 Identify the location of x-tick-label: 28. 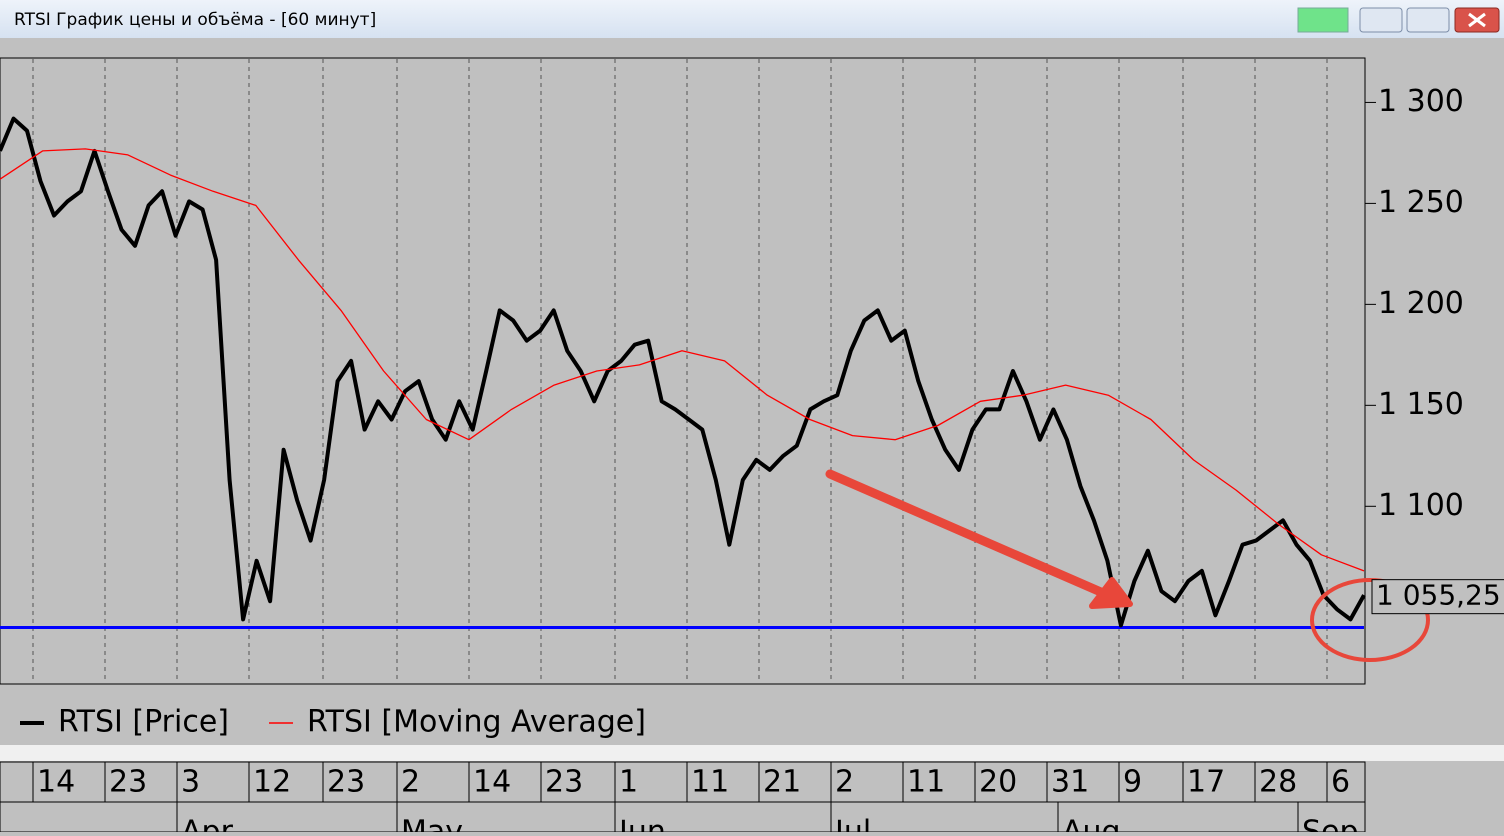
(1278, 782).